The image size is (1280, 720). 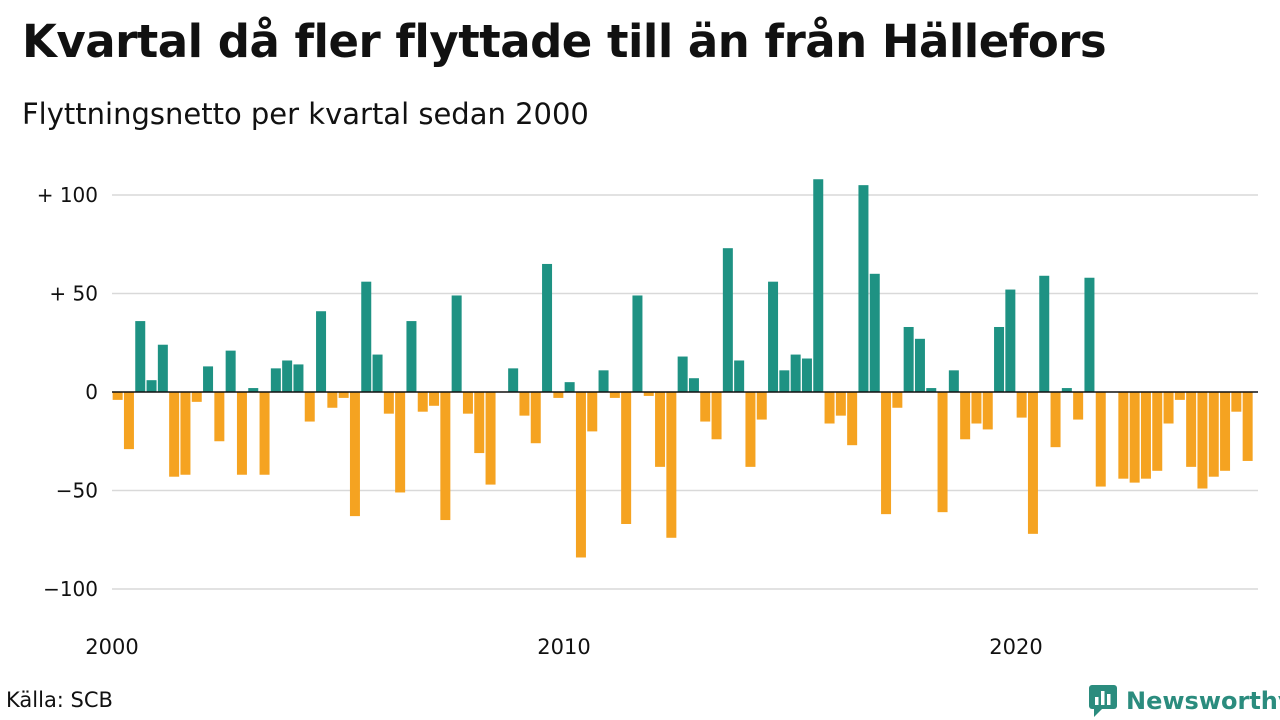 What do you see at coordinates (70, 589) in the screenshot?
I see `y-tick-label: −100` at bounding box center [70, 589].